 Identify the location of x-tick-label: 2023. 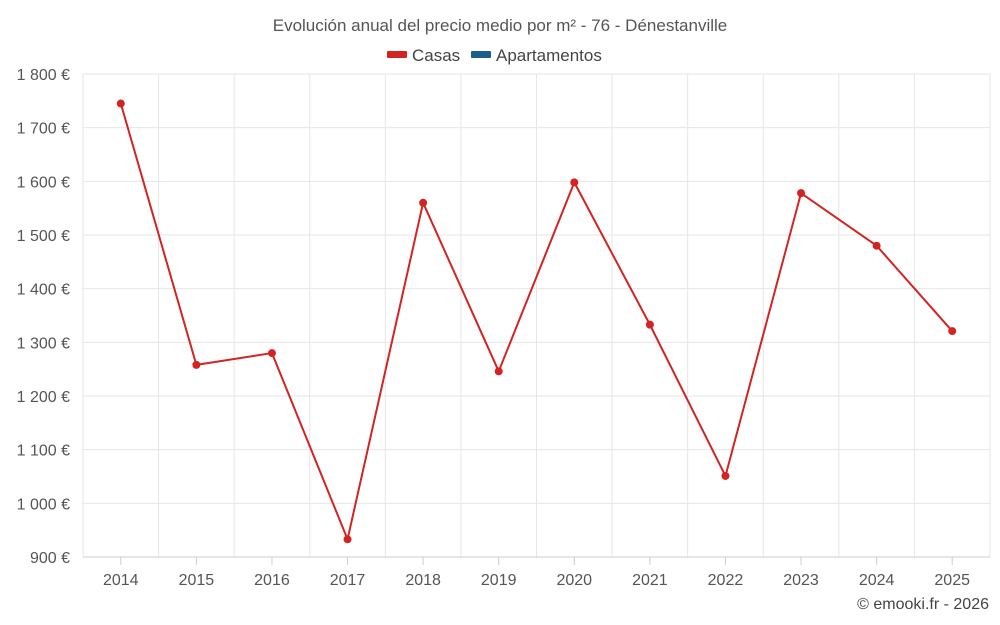
(801, 580).